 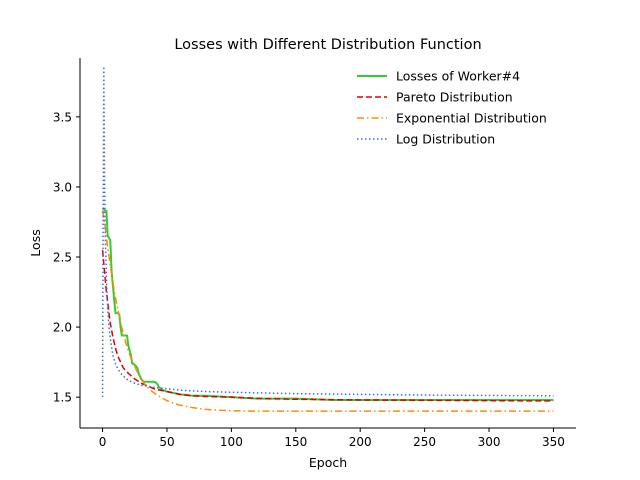 I want to click on x-tick-label: 100, so click(x=231, y=442).